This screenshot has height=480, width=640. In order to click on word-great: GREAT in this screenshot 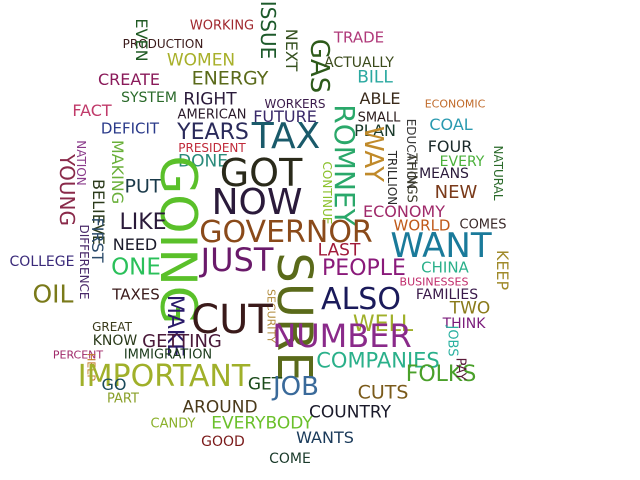, I will do `click(112, 327)`.